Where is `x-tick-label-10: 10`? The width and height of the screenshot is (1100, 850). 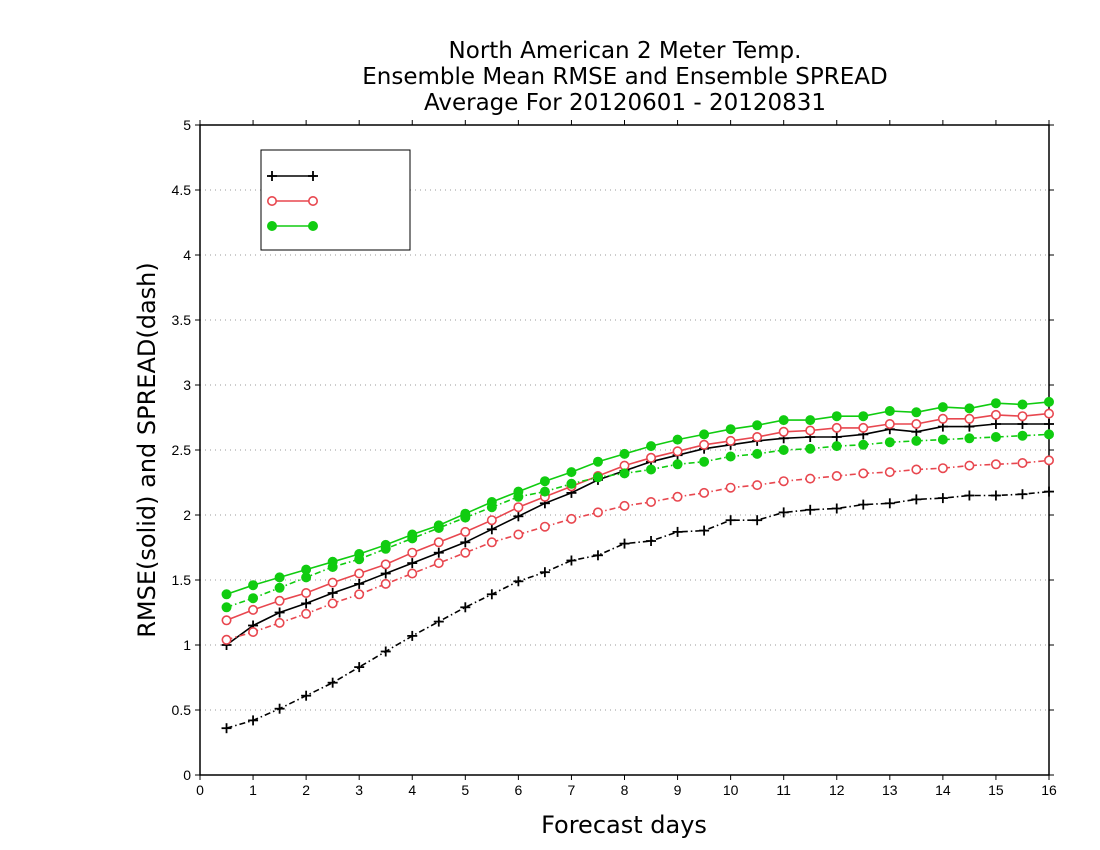
x-tick-label-10: 10 is located at coordinates (731, 790).